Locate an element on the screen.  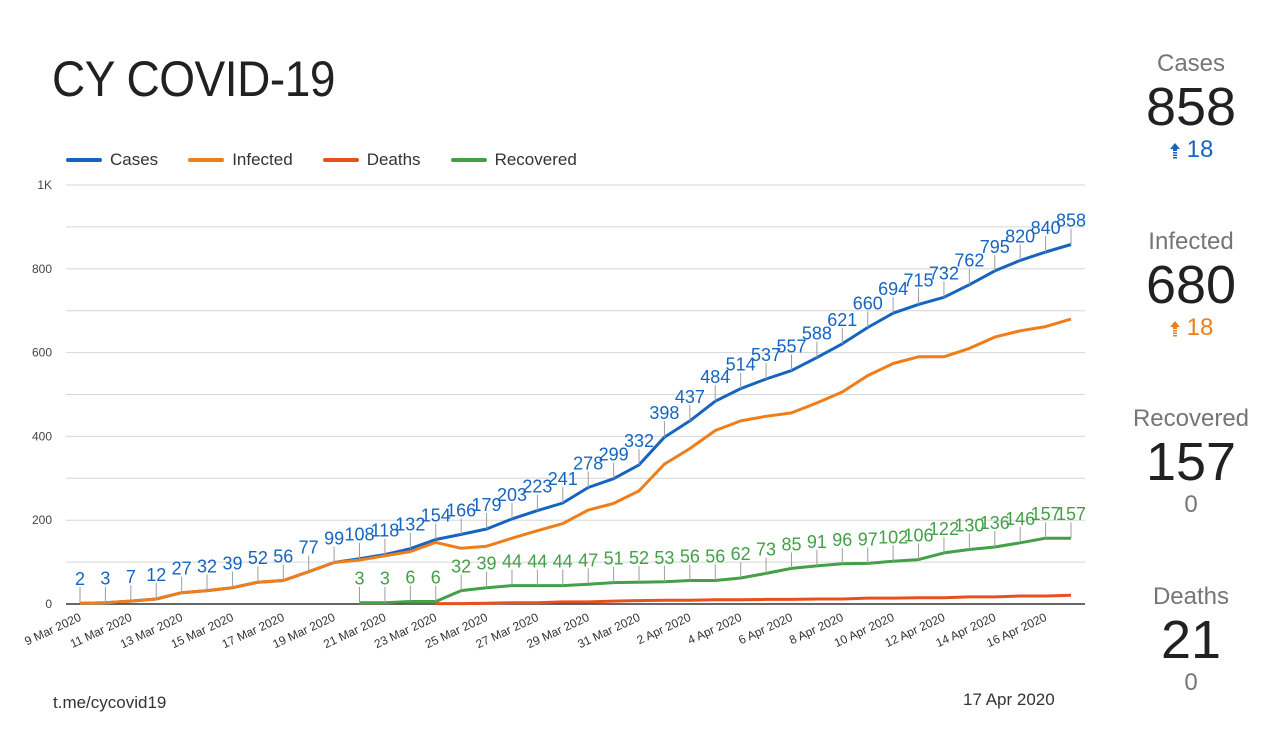
data-label-cases: 7 is located at coordinates (131, 577).